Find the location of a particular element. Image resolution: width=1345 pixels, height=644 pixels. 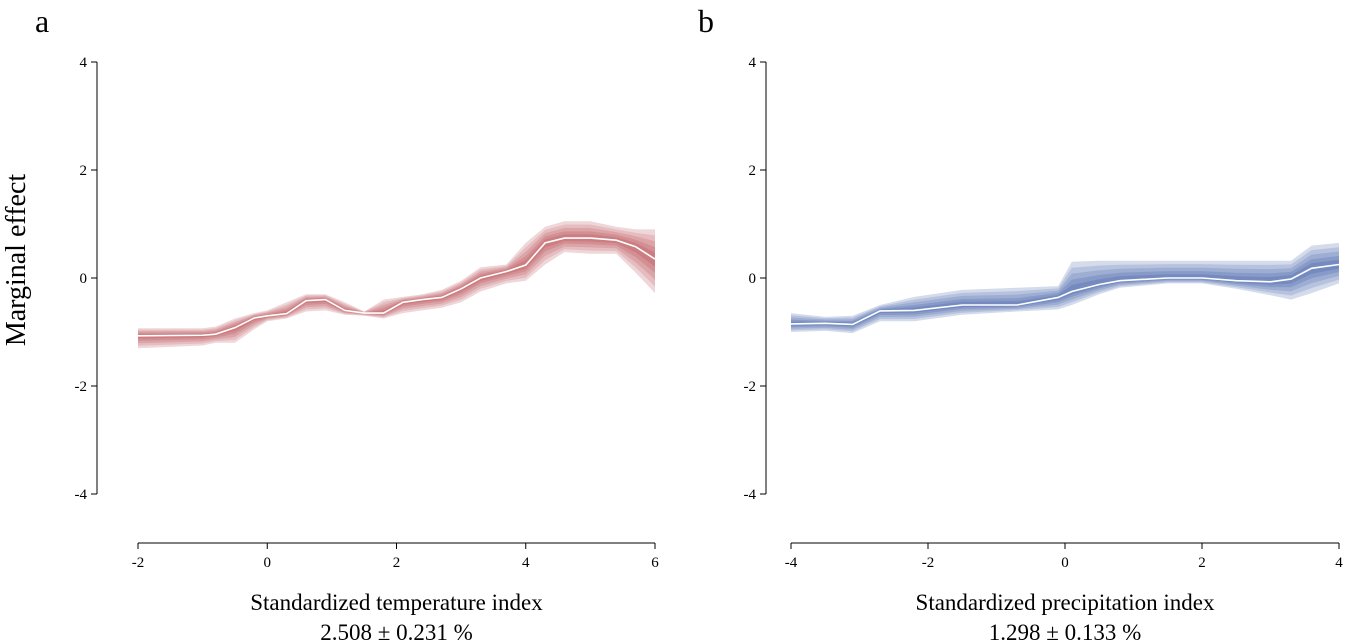

y-axis-label: Marginal effect is located at coordinates (16, 260).